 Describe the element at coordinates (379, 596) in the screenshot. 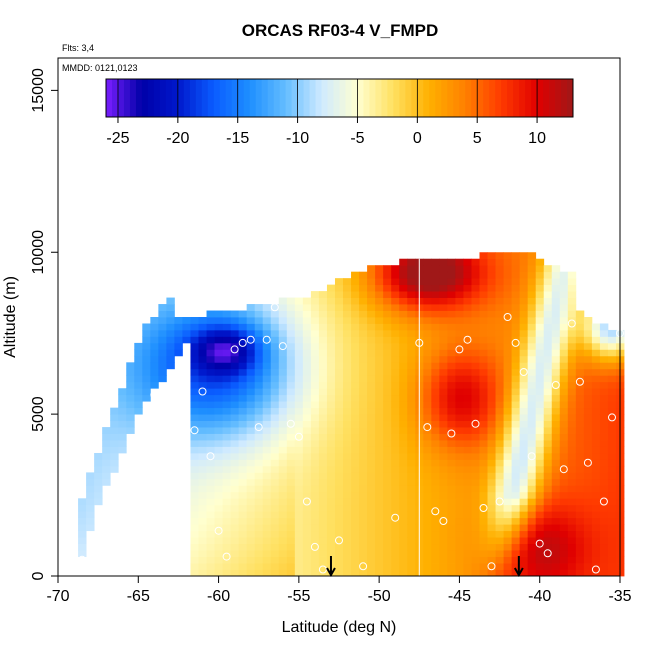

I see `x-tick-label: -50` at that location.